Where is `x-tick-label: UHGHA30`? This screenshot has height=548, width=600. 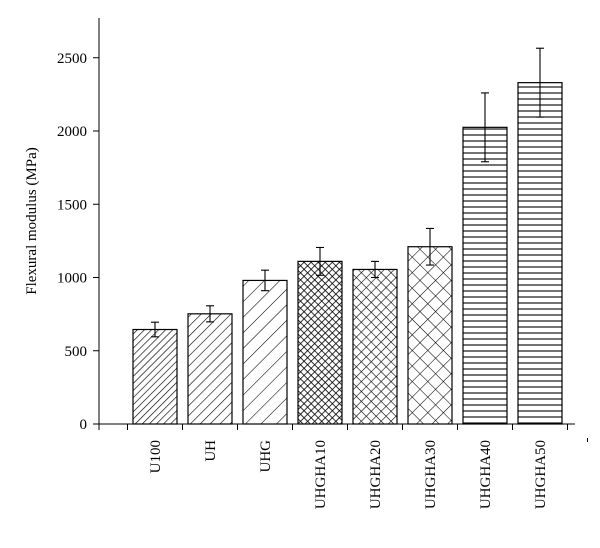 x-tick-label: UHGHA30 is located at coordinates (431, 474).